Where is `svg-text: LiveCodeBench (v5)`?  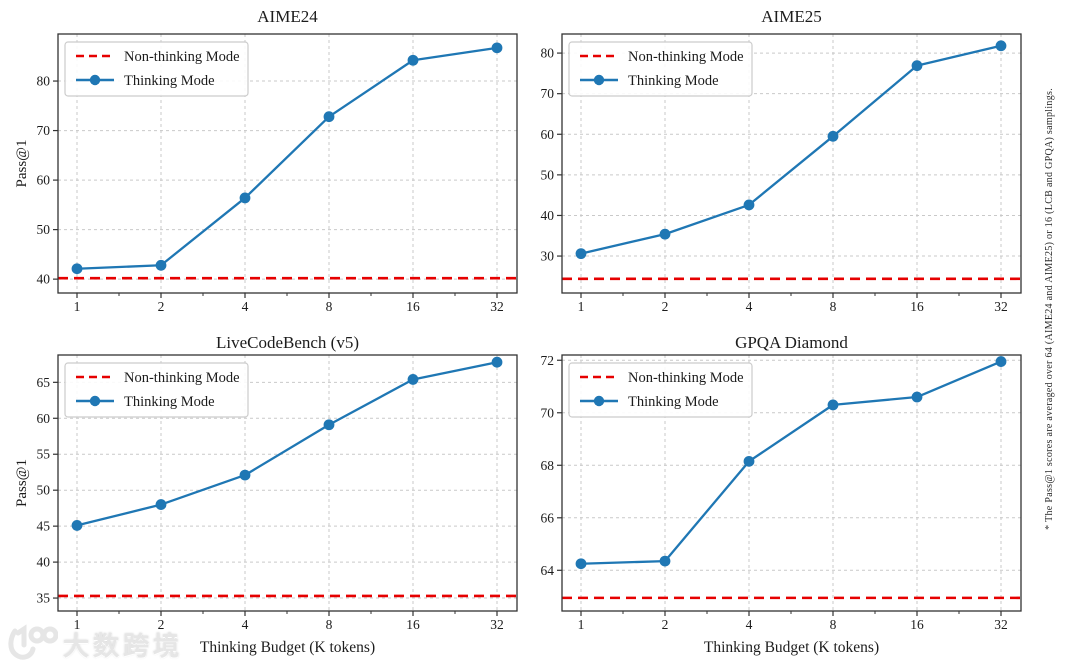
svg-text: LiveCodeBench (v5) is located at coordinates (287, 343).